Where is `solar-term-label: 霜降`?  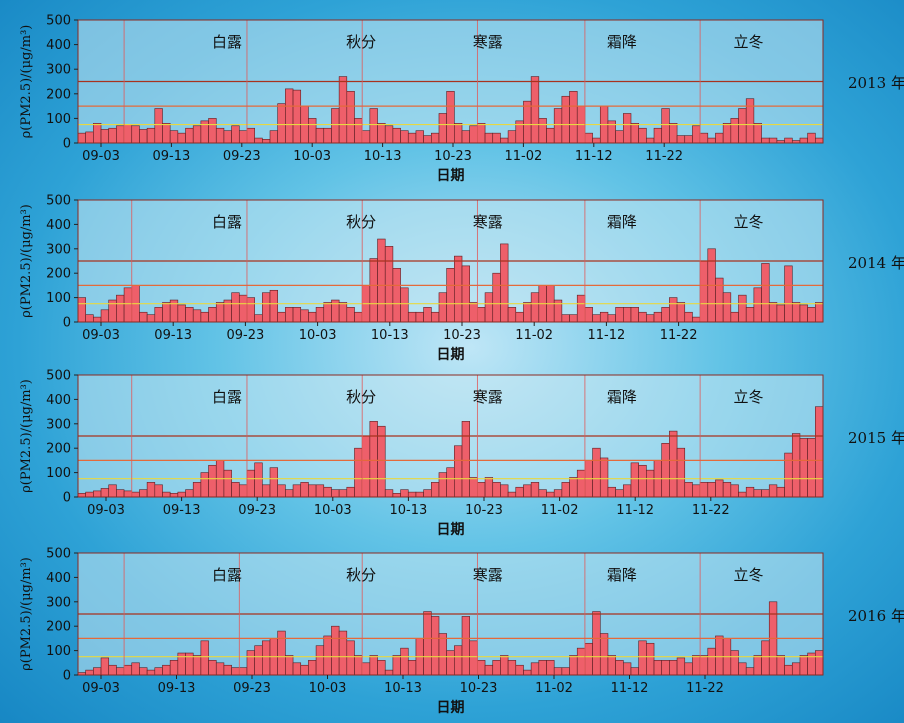
solar-term-label: 霜降 is located at coordinates (622, 397).